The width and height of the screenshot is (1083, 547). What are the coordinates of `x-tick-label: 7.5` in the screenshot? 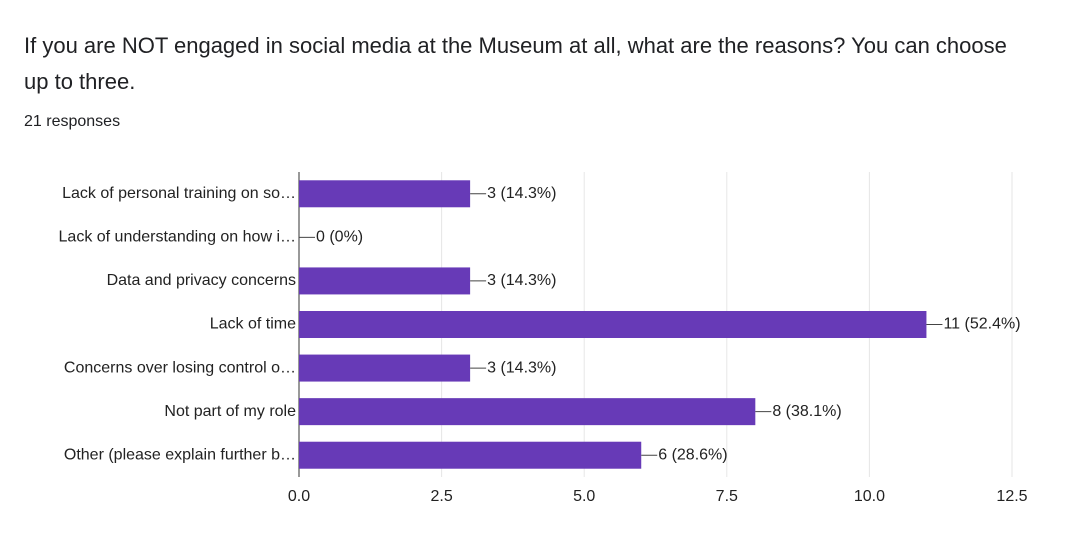 It's located at (727, 496).